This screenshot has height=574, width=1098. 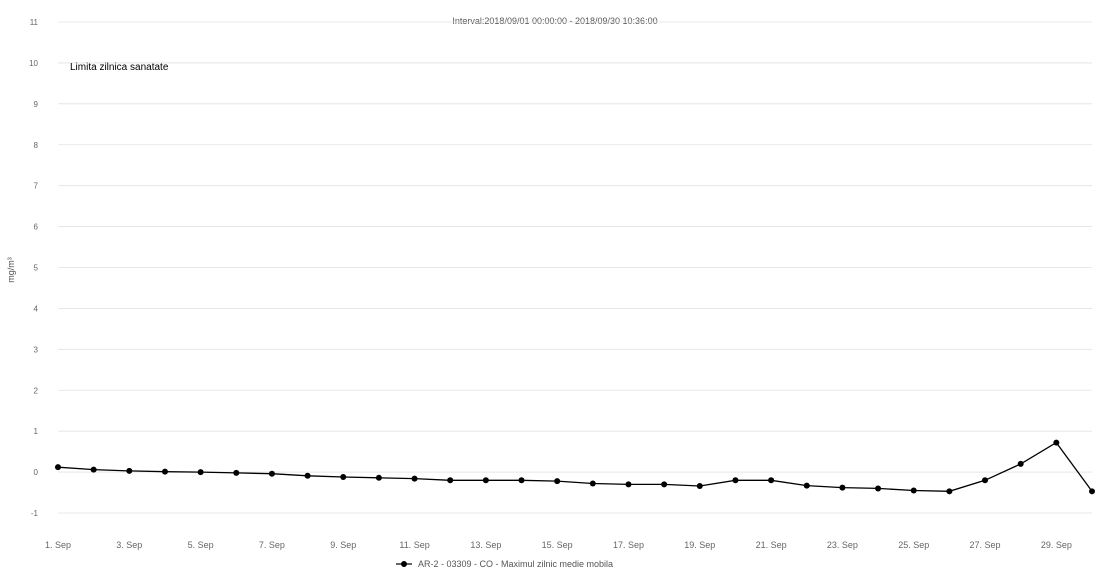 I want to click on x-tick-label: 29. Sep, so click(x=1056, y=545).